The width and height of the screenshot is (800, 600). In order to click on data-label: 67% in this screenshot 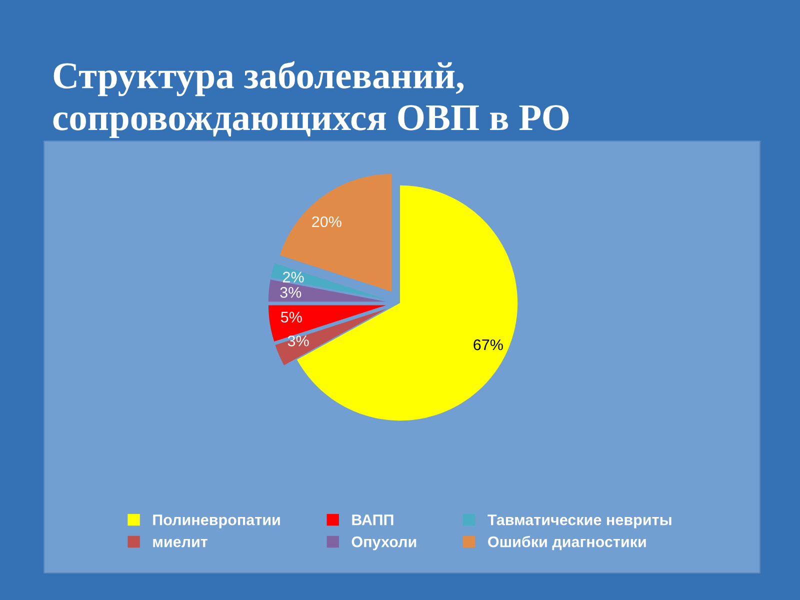, I will do `click(488, 344)`.